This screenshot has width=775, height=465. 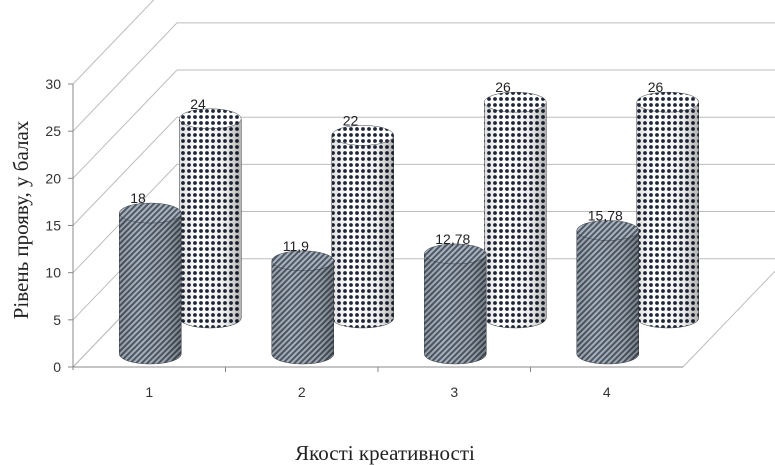 I want to click on y-tick-label: 15, so click(x=53, y=226).